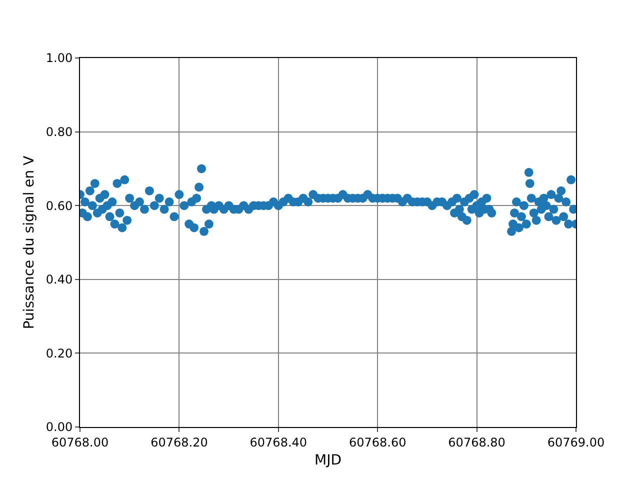 The height and width of the screenshot is (480, 640). Describe the element at coordinates (29, 242) in the screenshot. I see `y-axis-title: Puissance du signal en V` at that location.